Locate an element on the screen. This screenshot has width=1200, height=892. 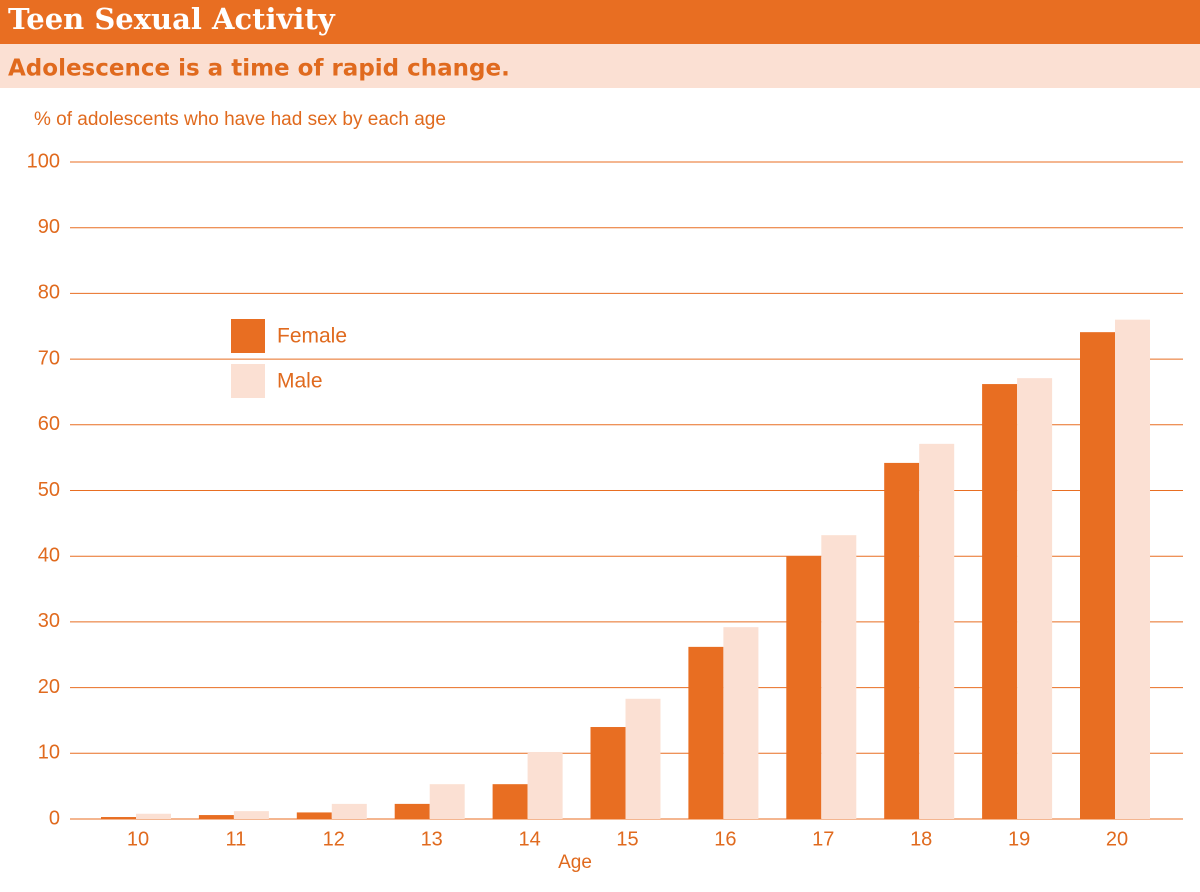
legend-label: Male is located at coordinates (300, 381).